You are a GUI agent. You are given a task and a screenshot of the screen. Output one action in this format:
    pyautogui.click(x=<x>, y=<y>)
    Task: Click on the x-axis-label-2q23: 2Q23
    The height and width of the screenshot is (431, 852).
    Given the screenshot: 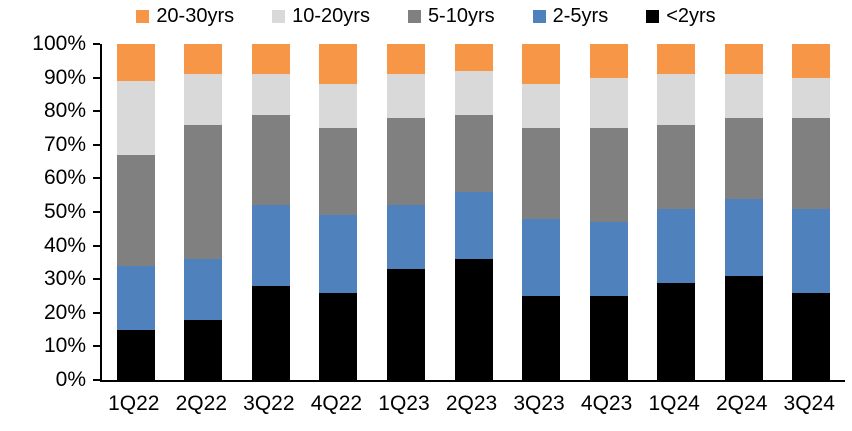 What is the action you would take?
    pyautogui.click(x=471, y=403)
    